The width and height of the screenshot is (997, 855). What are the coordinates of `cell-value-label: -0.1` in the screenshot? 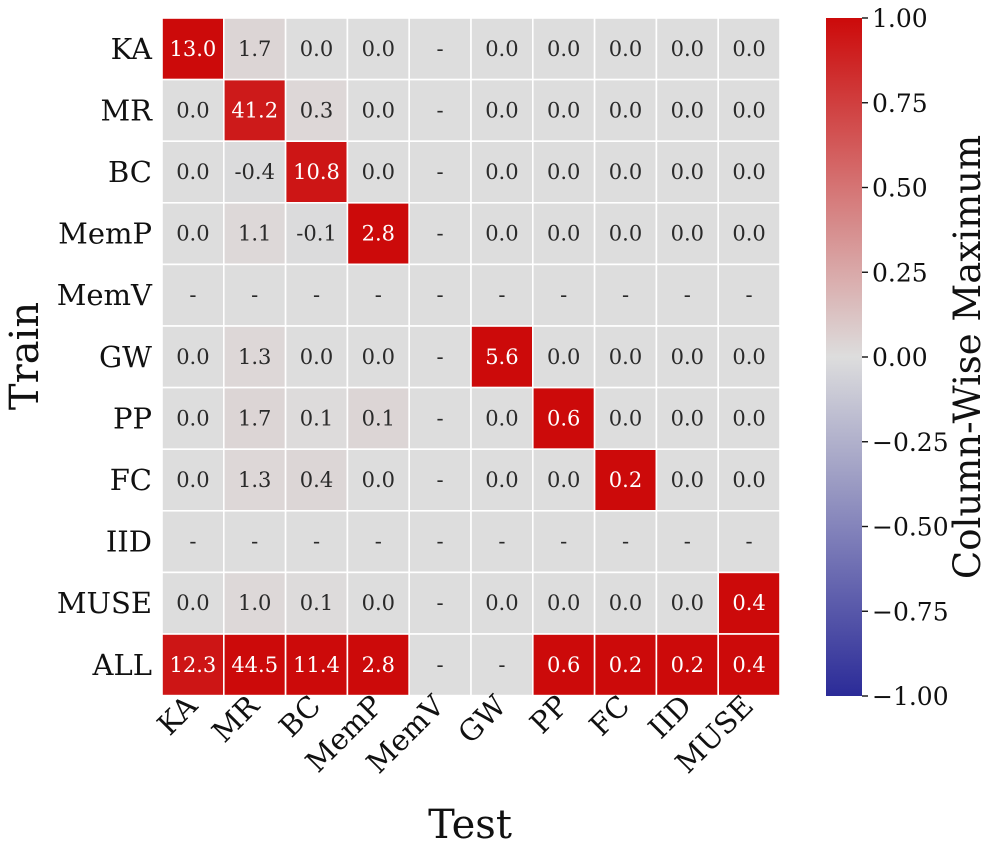 It's located at (316, 234).